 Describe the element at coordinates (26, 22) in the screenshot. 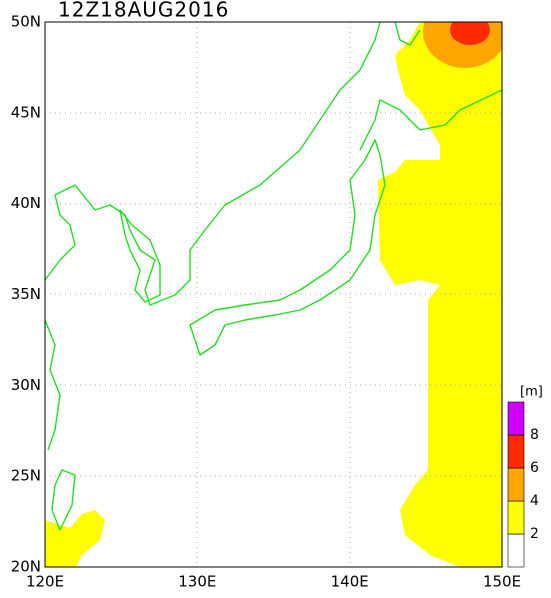

I see `lat-label: 50N` at that location.